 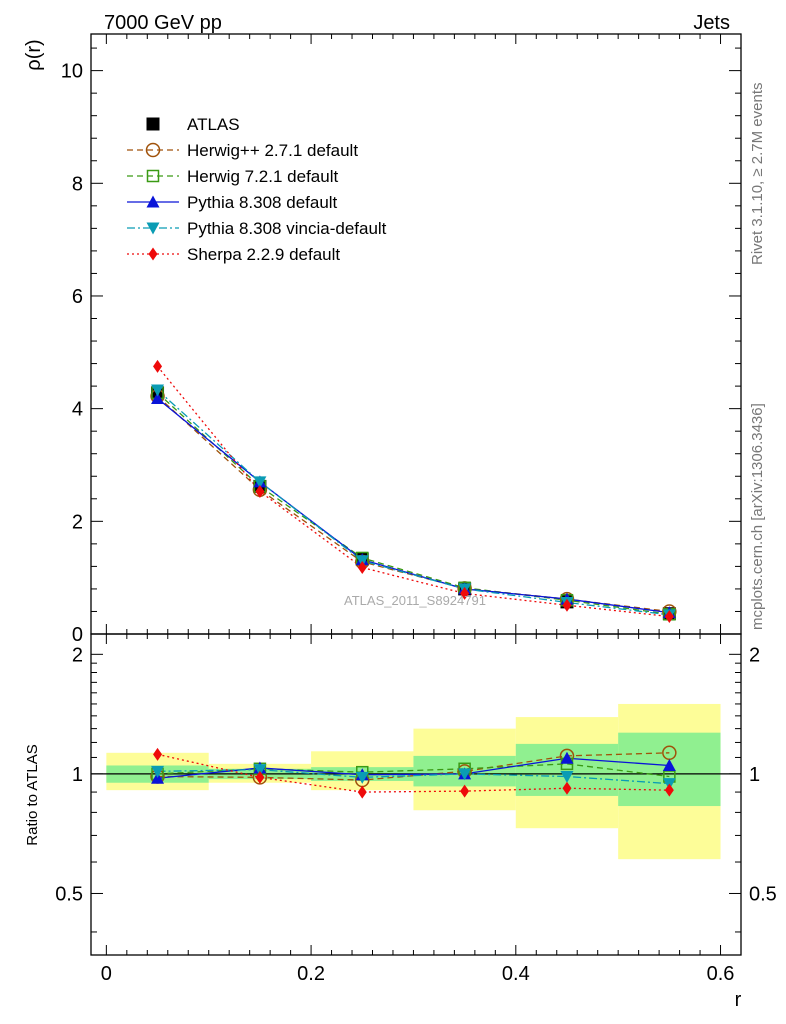 I want to click on legend-marker-pythia-8-308-default, so click(x=153, y=201).